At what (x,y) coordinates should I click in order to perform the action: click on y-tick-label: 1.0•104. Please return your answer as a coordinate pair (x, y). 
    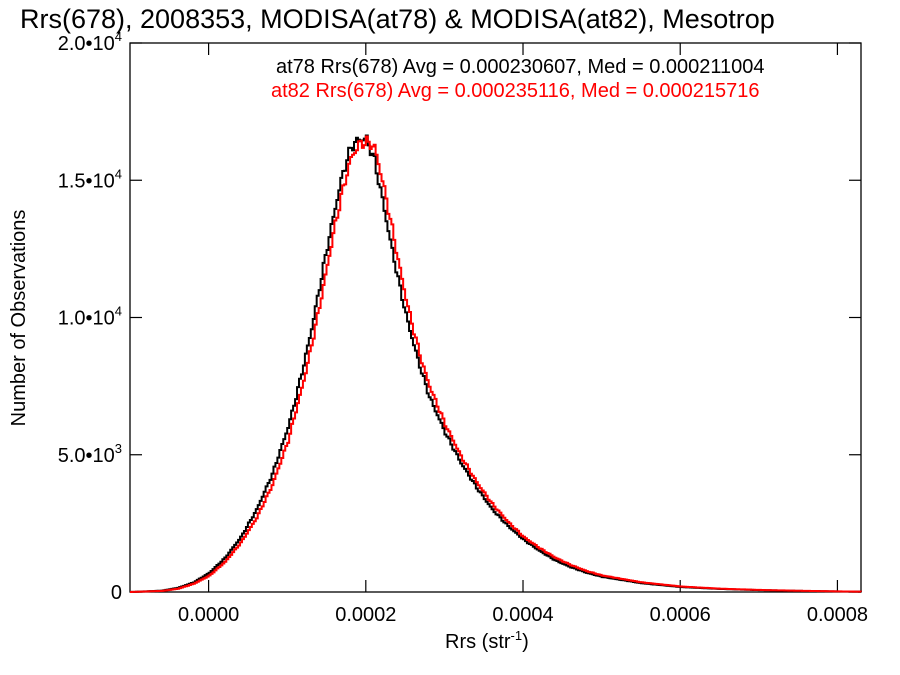
    Looking at the image, I should click on (90, 317).